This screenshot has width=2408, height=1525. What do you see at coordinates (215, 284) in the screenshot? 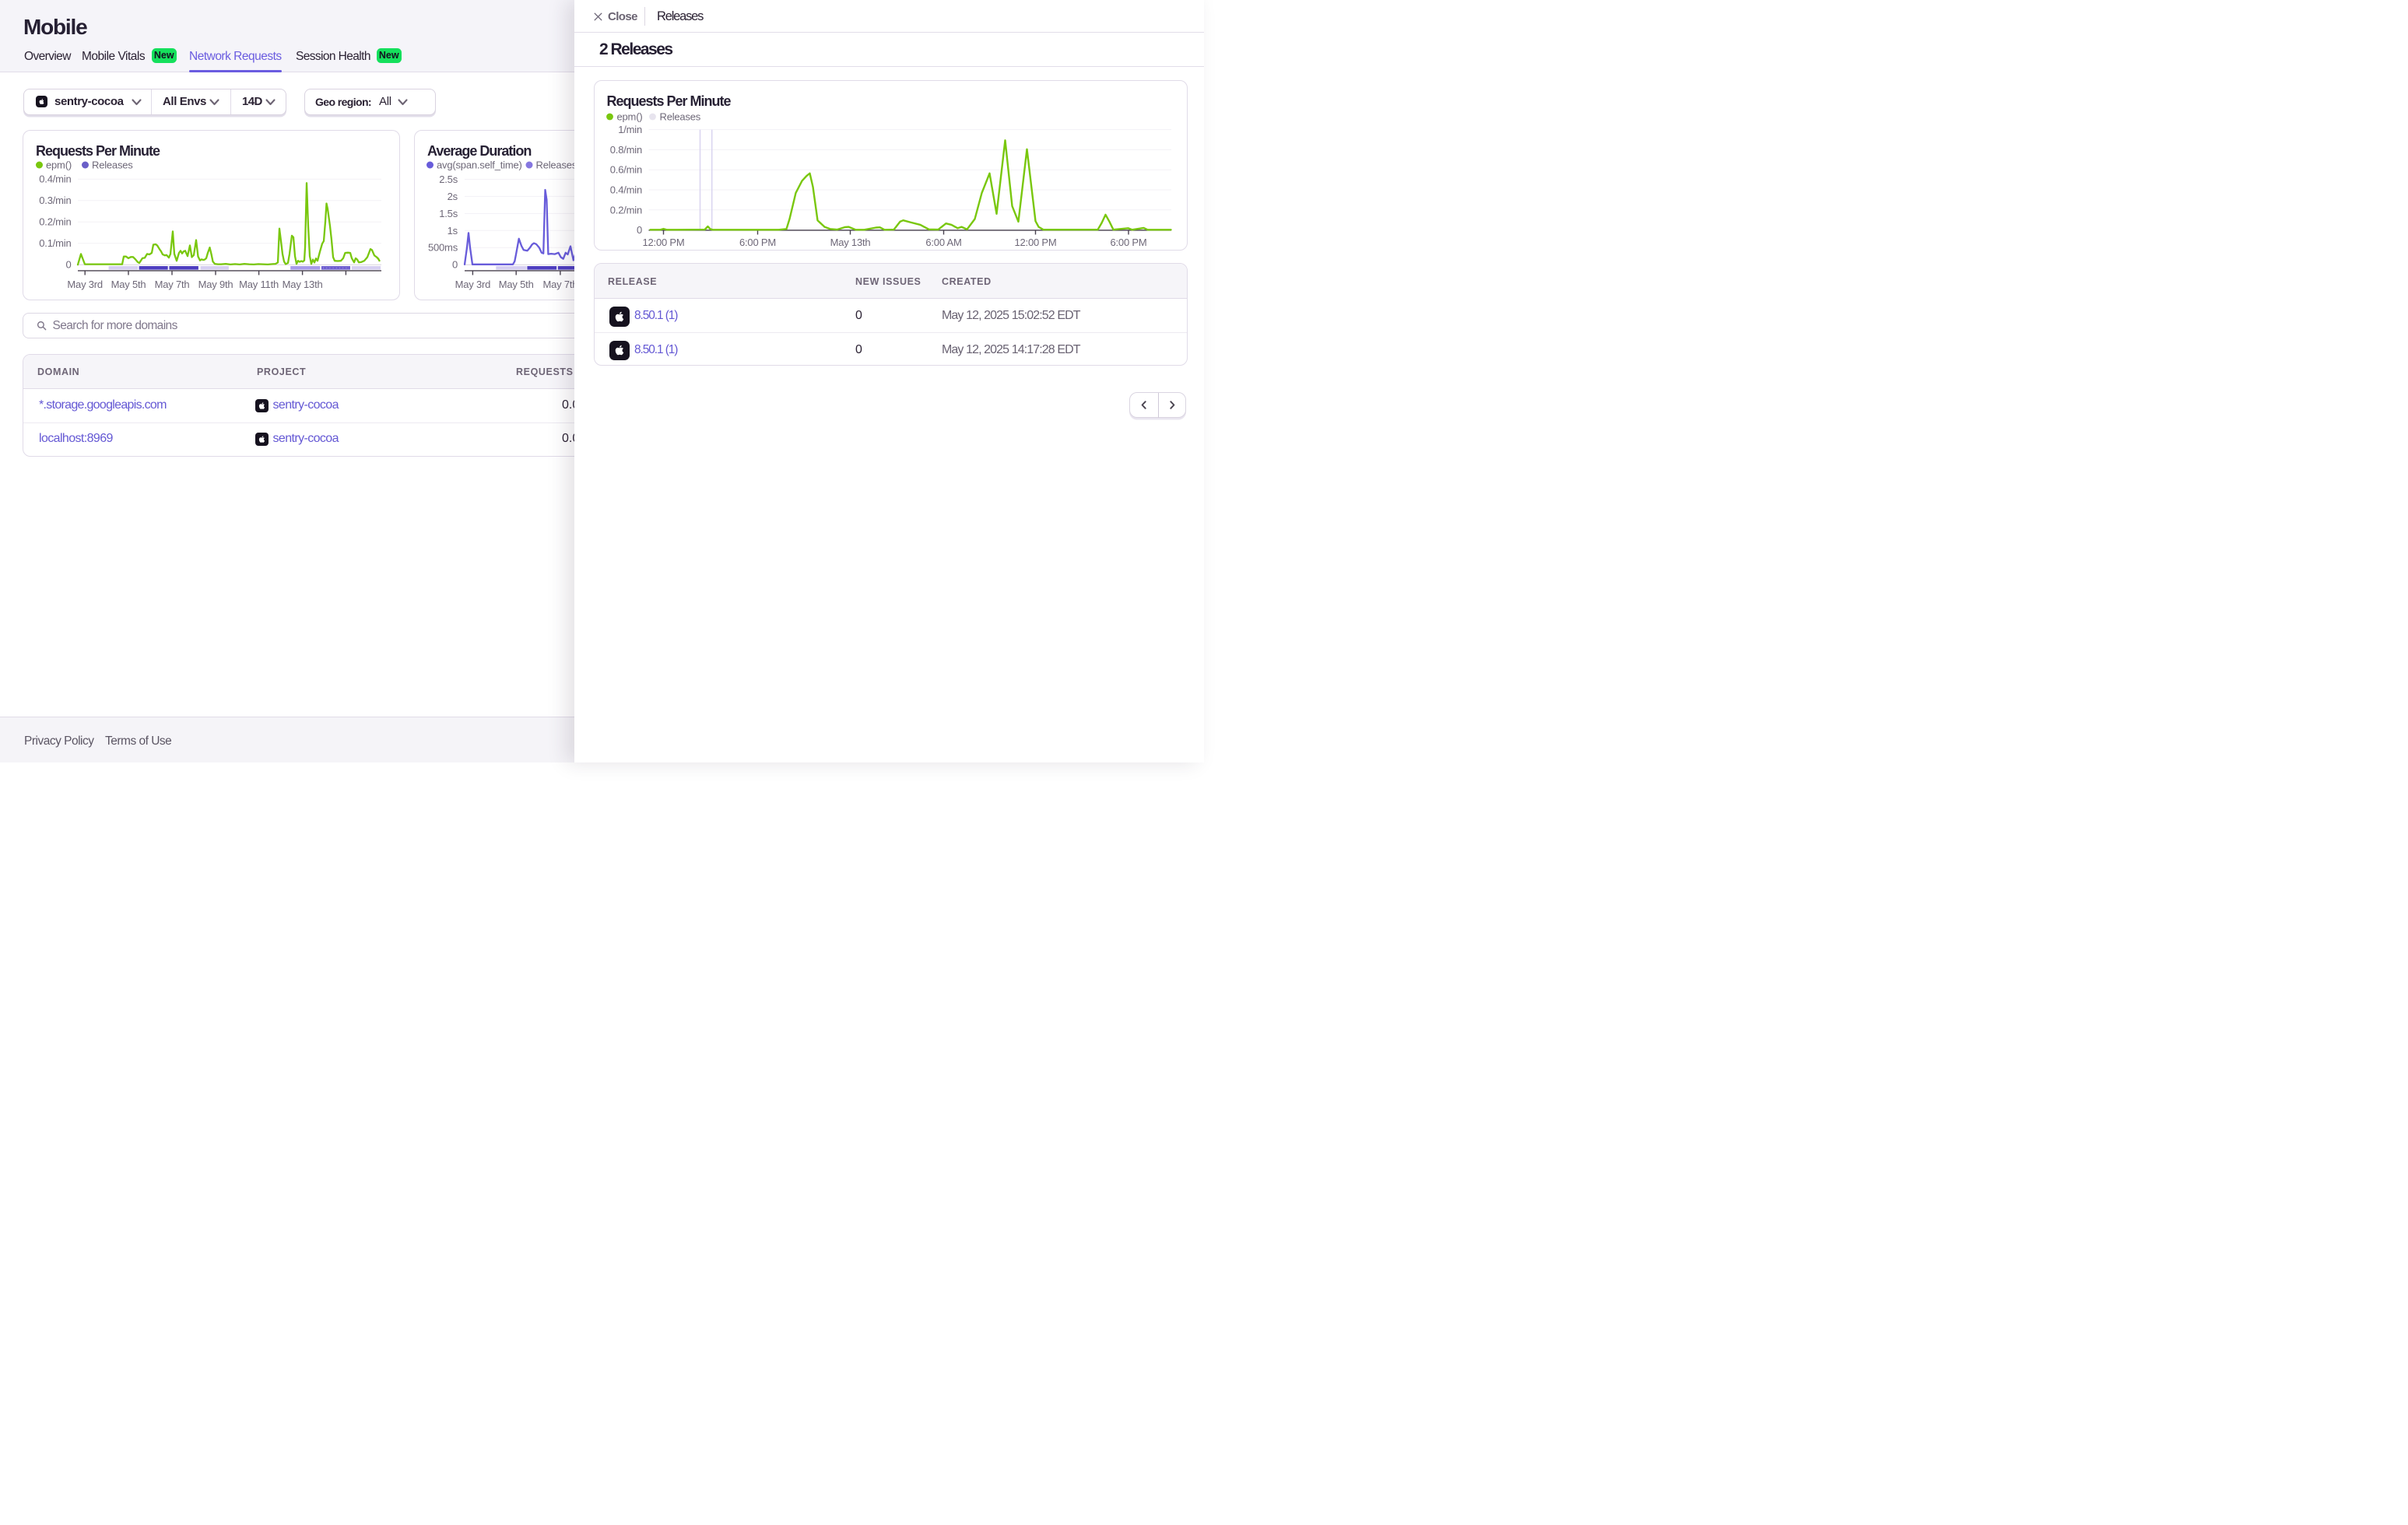
I see `svg-text: May 9th` at bounding box center [215, 284].